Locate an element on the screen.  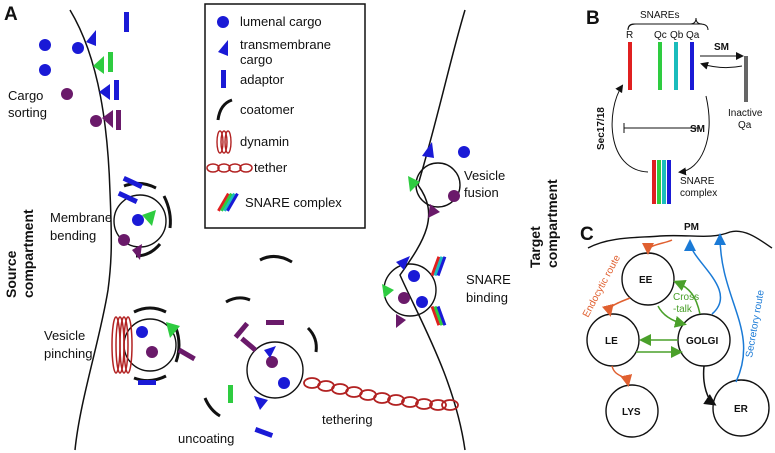
secretory-arrow-er-pm is located at coordinates (729, 308).